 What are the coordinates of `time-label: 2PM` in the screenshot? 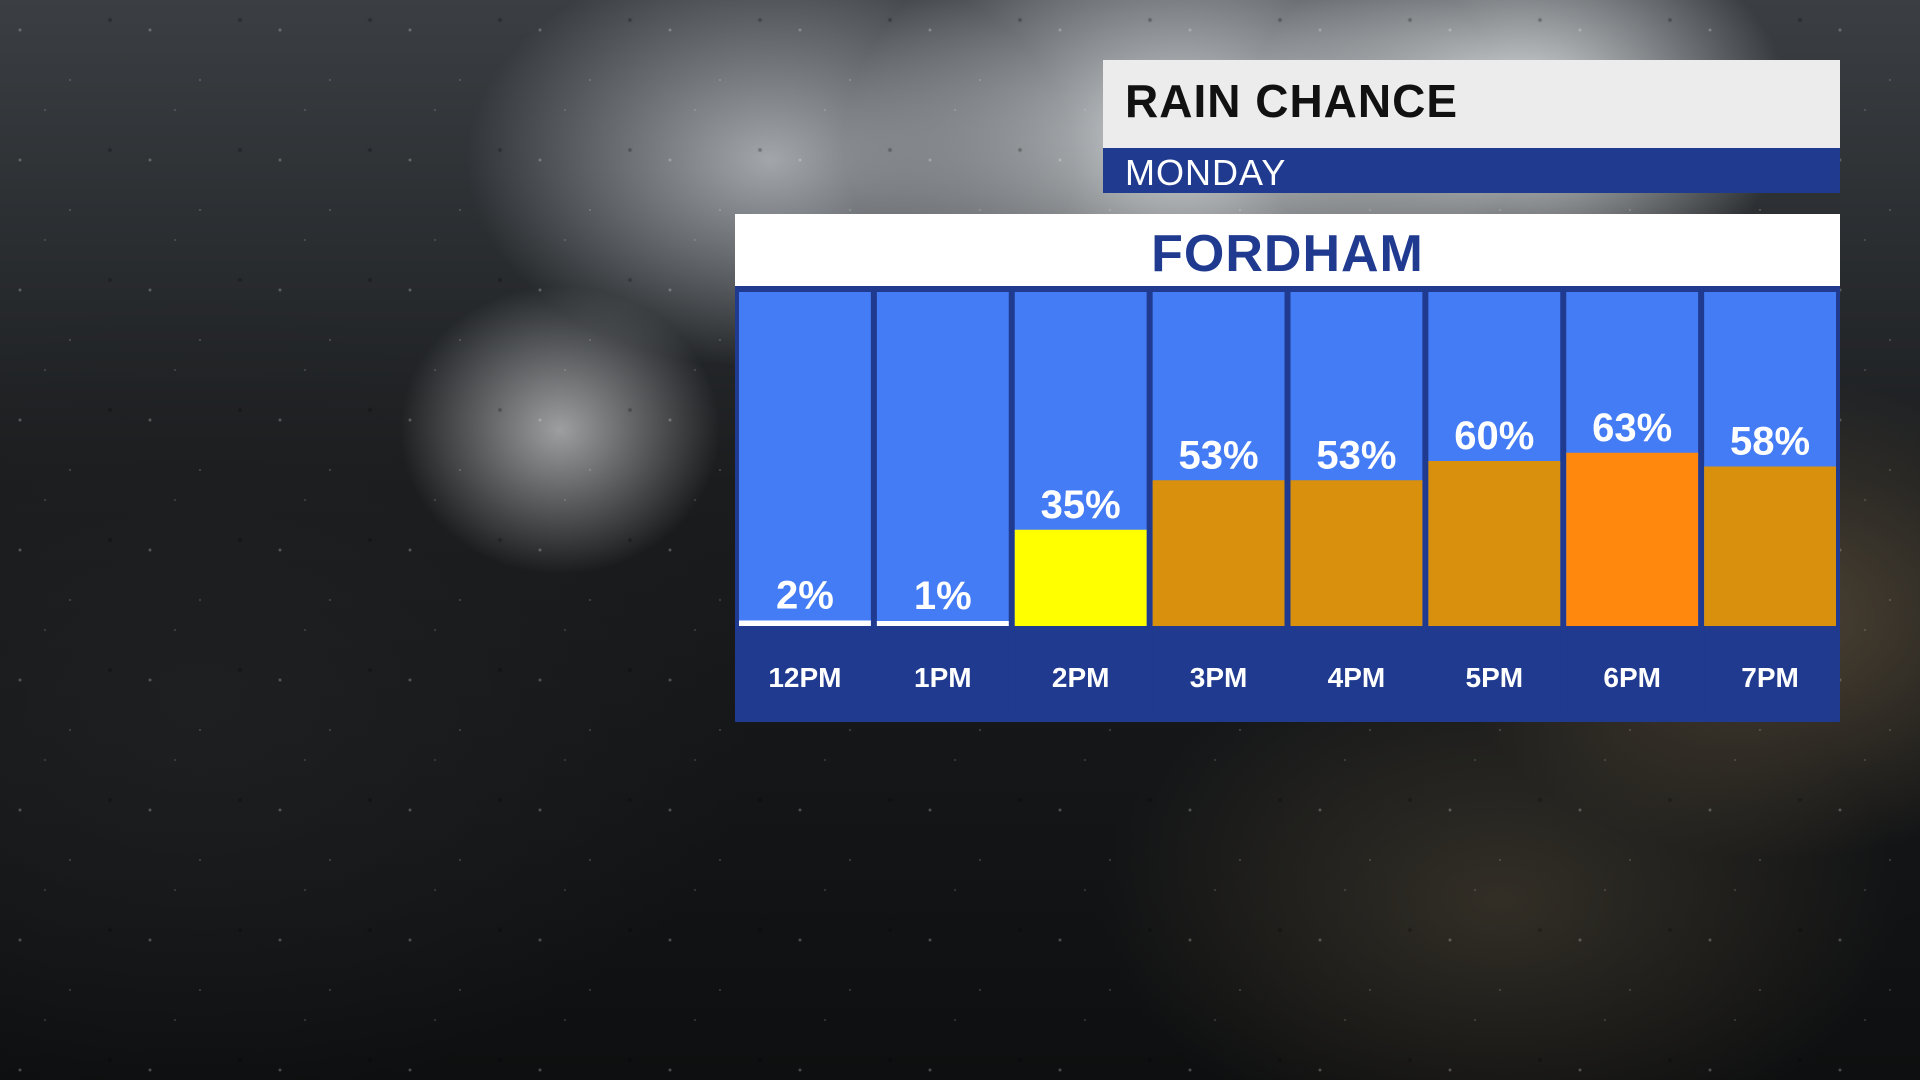 It's located at (1081, 677).